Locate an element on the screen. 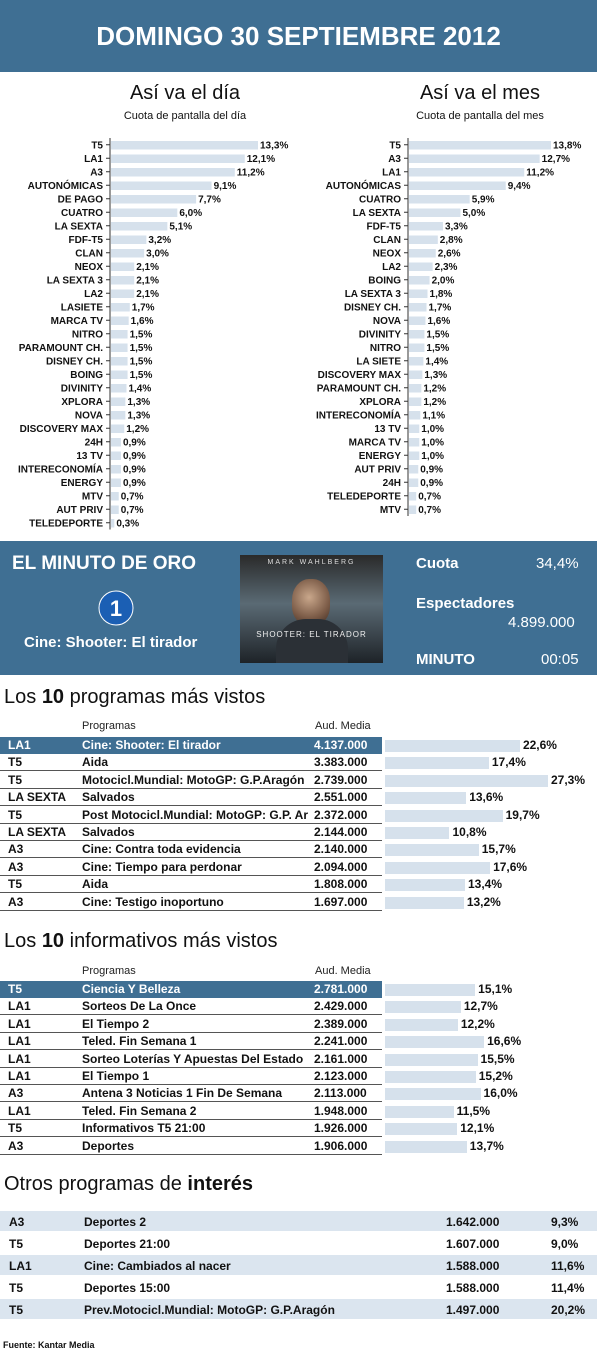  month-category-label: TELEDEPORTE is located at coordinates (364, 497).